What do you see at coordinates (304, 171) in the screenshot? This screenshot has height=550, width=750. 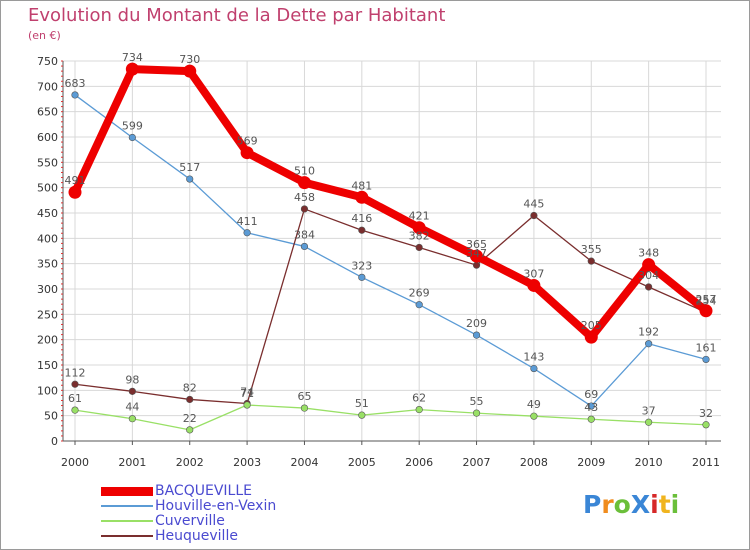 I see `data-label: 510` at bounding box center [304, 171].